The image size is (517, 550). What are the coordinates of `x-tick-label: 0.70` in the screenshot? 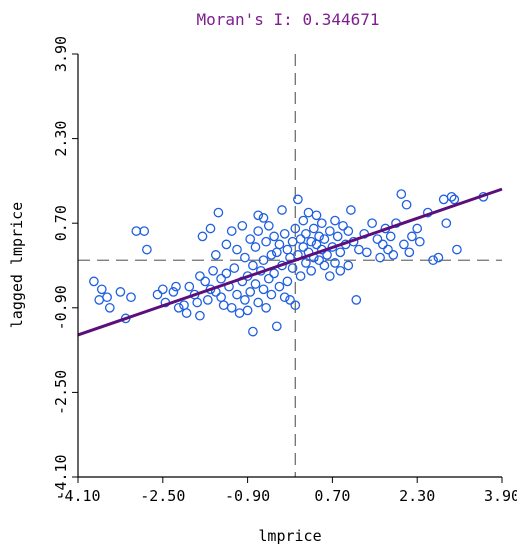 It's located at (332, 496).